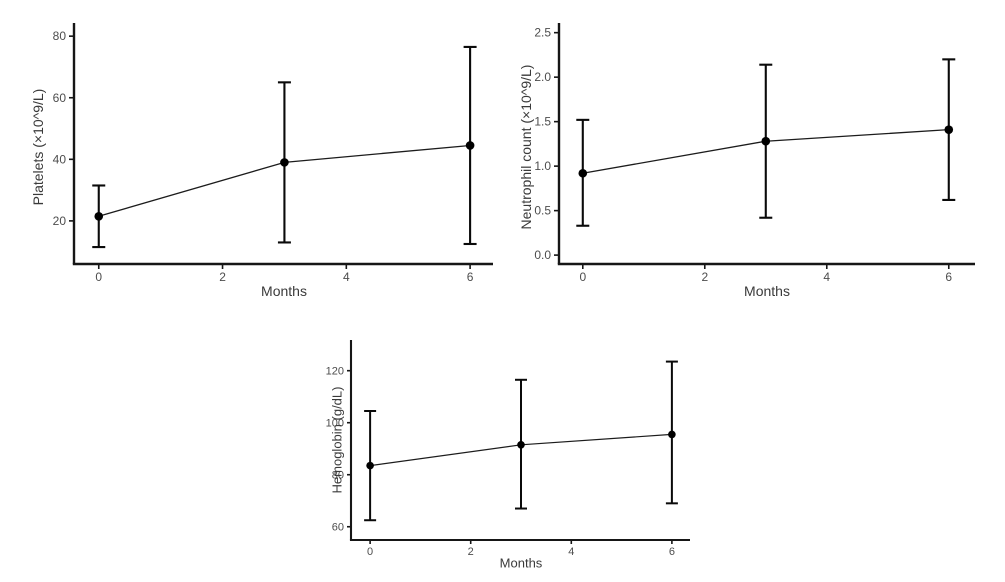 This screenshot has width=1005, height=582. I want to click on hemoglobin-y-tick-label: 60, so click(338, 527).